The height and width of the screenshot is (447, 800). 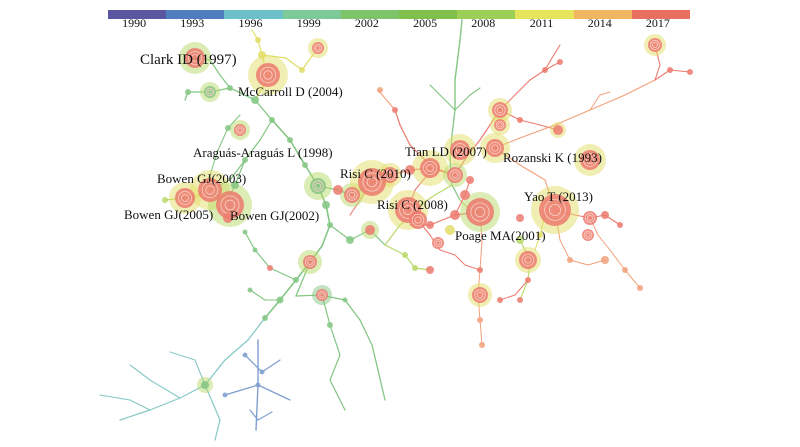 I want to click on timeline-year-labels: 1990 1993 1996 1999 2002 2005 2008 2011 2014 2017, so click(x=399, y=24).